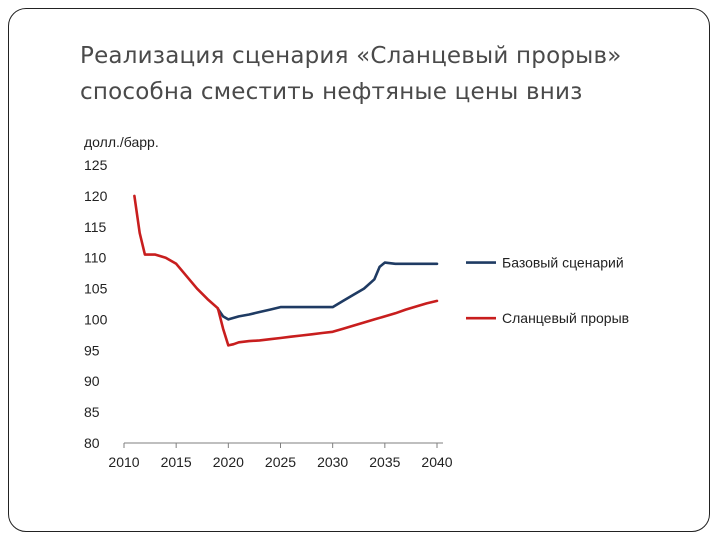  What do you see at coordinates (96, 196) in the screenshot?
I see `y-tick-label: 120` at bounding box center [96, 196].